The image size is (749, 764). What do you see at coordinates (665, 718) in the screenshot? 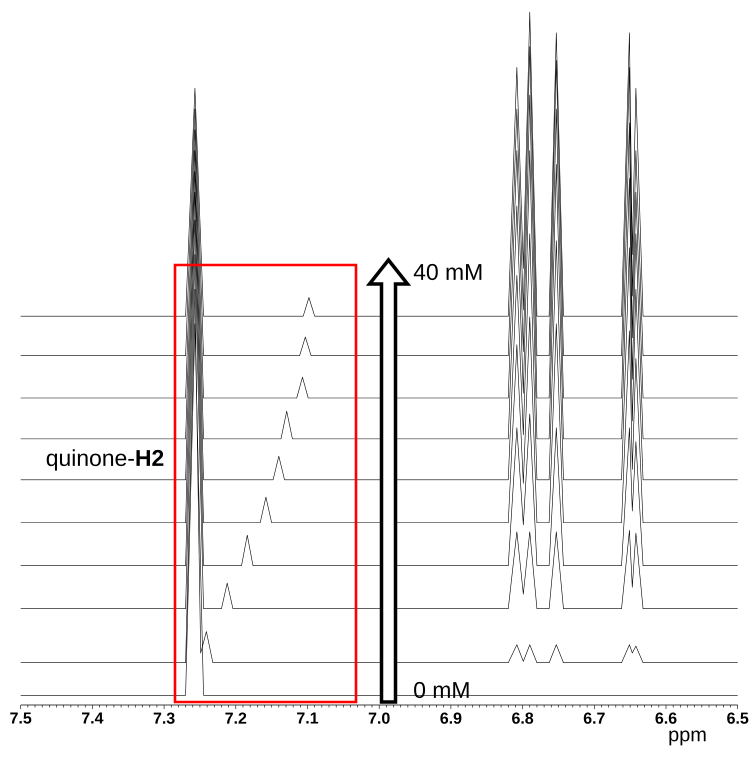
I see `x-tick-label: 6.6` at bounding box center [665, 718].